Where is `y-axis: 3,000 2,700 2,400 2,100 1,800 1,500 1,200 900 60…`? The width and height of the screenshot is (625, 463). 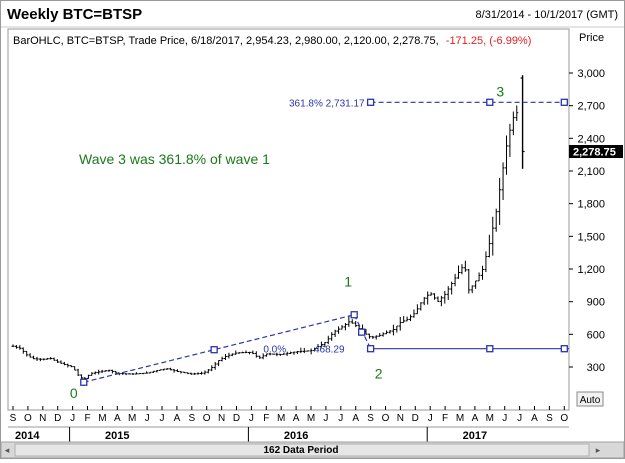
y-axis: 3,000 2,700 2,400 2,100 1,800 1,500 1,200 900 60… is located at coordinates (587, 221).